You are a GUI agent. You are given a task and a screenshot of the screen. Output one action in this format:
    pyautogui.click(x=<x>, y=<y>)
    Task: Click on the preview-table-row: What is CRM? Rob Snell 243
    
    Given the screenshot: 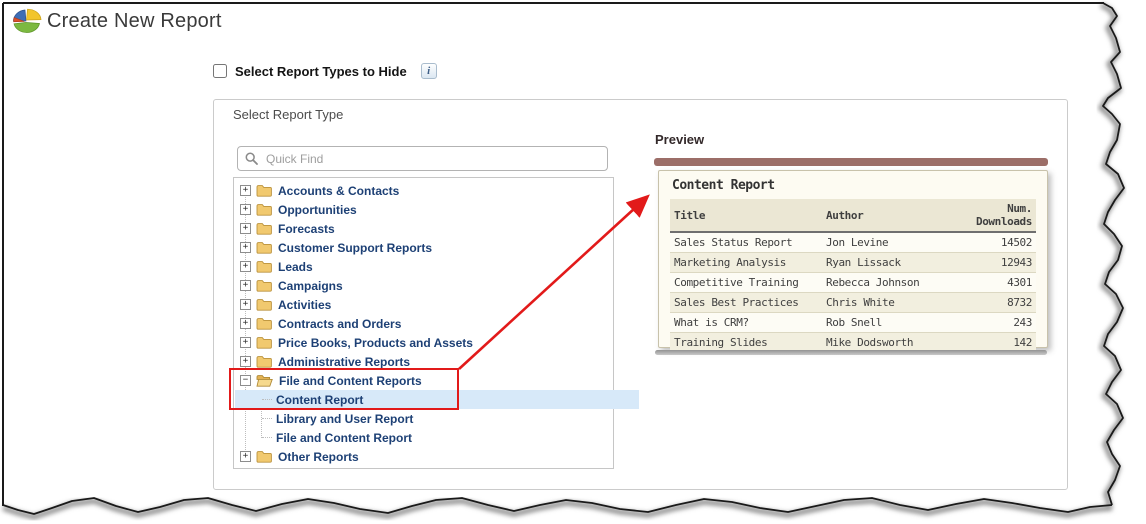 What is the action you would take?
    pyautogui.click(x=853, y=322)
    